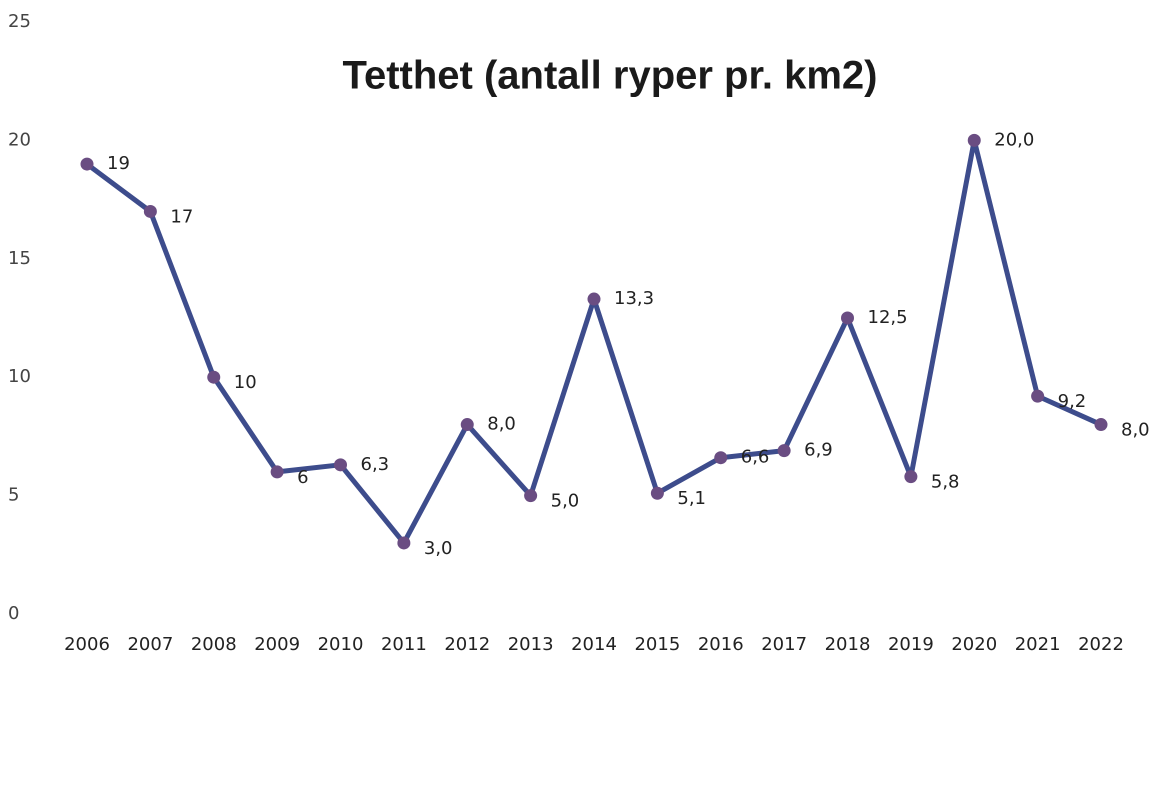 Image resolution: width=1157 pixels, height=810 pixels. What do you see at coordinates (721, 644) in the screenshot?
I see `x-tick-label: 2016` at bounding box center [721, 644].